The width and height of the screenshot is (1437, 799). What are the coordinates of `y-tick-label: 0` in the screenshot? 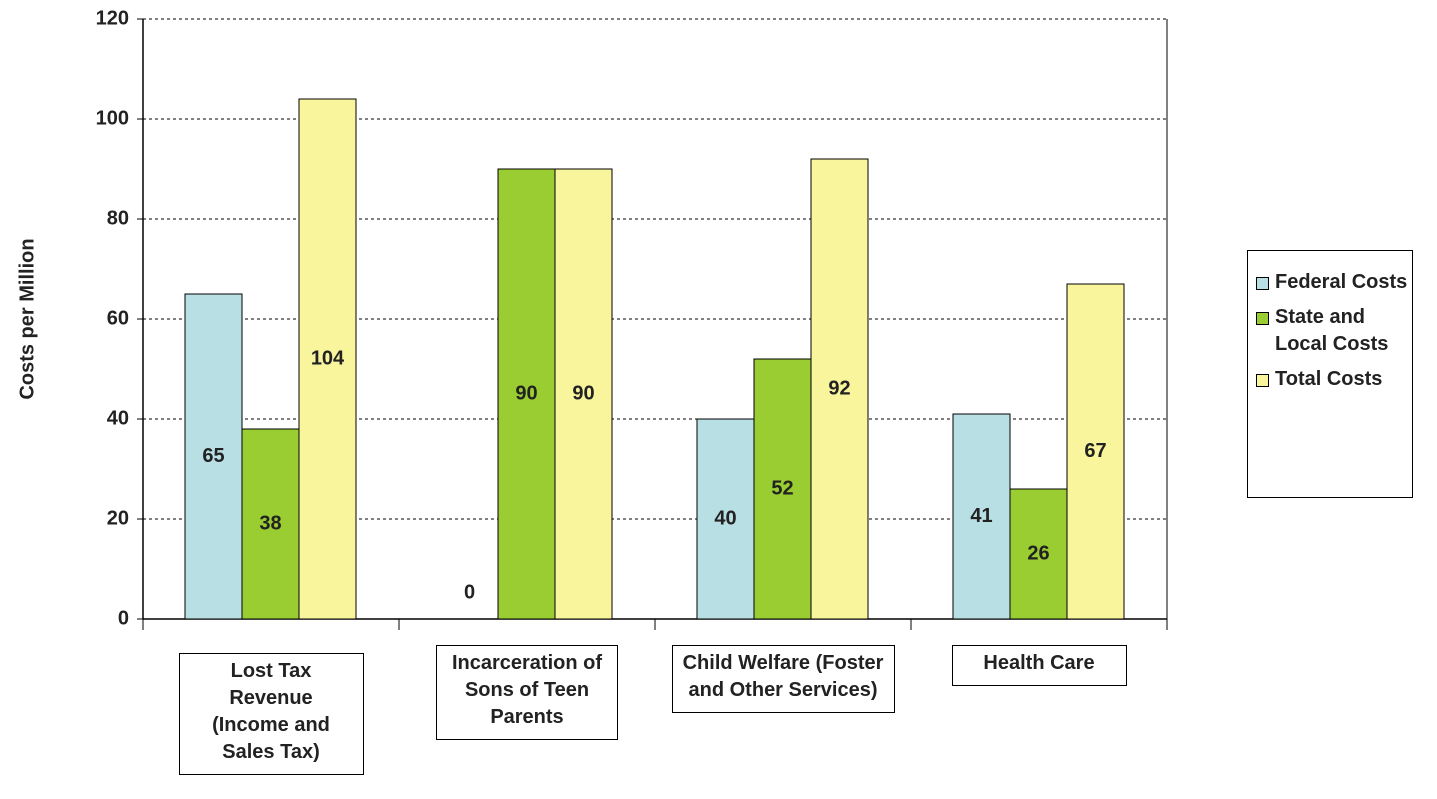 It's located at (123, 618).